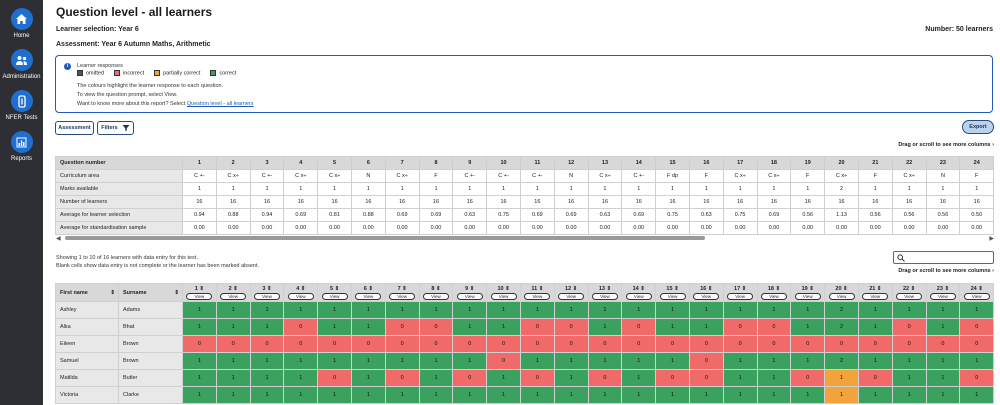  I want to click on question-header-14: 14 ⇕ View, so click(639, 292).